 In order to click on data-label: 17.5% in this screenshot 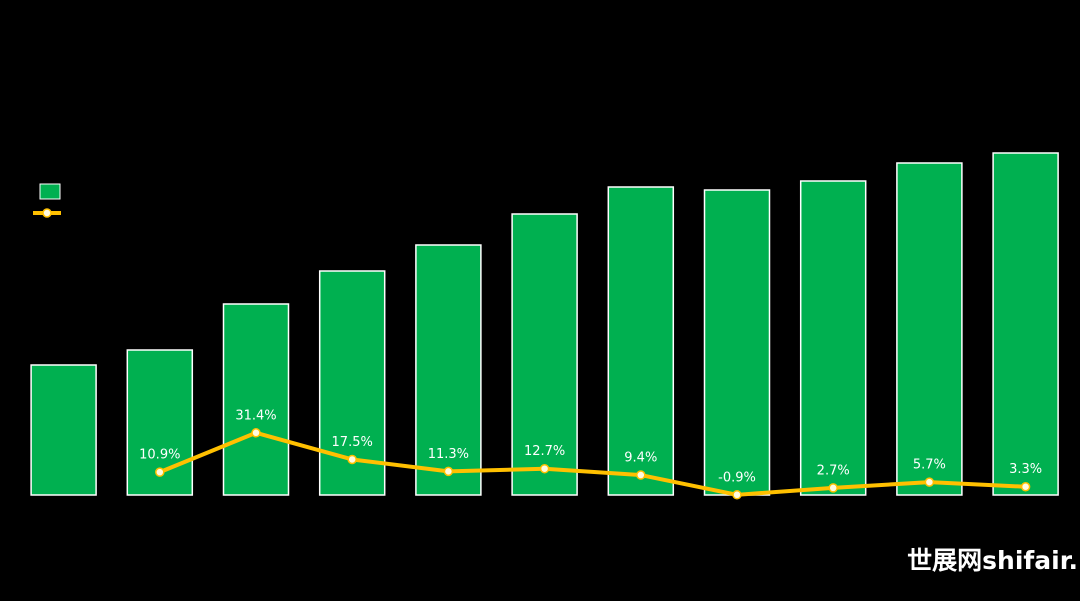, I will do `click(352, 442)`.